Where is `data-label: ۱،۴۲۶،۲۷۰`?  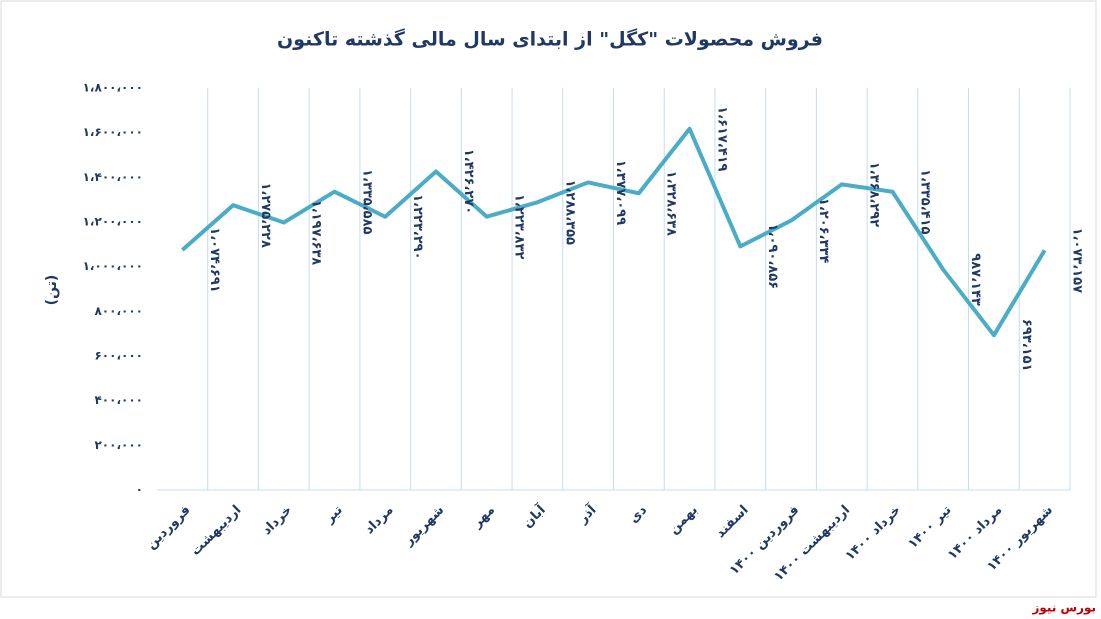 data-label: ۱،۴۲۶،۲۷۰ is located at coordinates (468, 181).